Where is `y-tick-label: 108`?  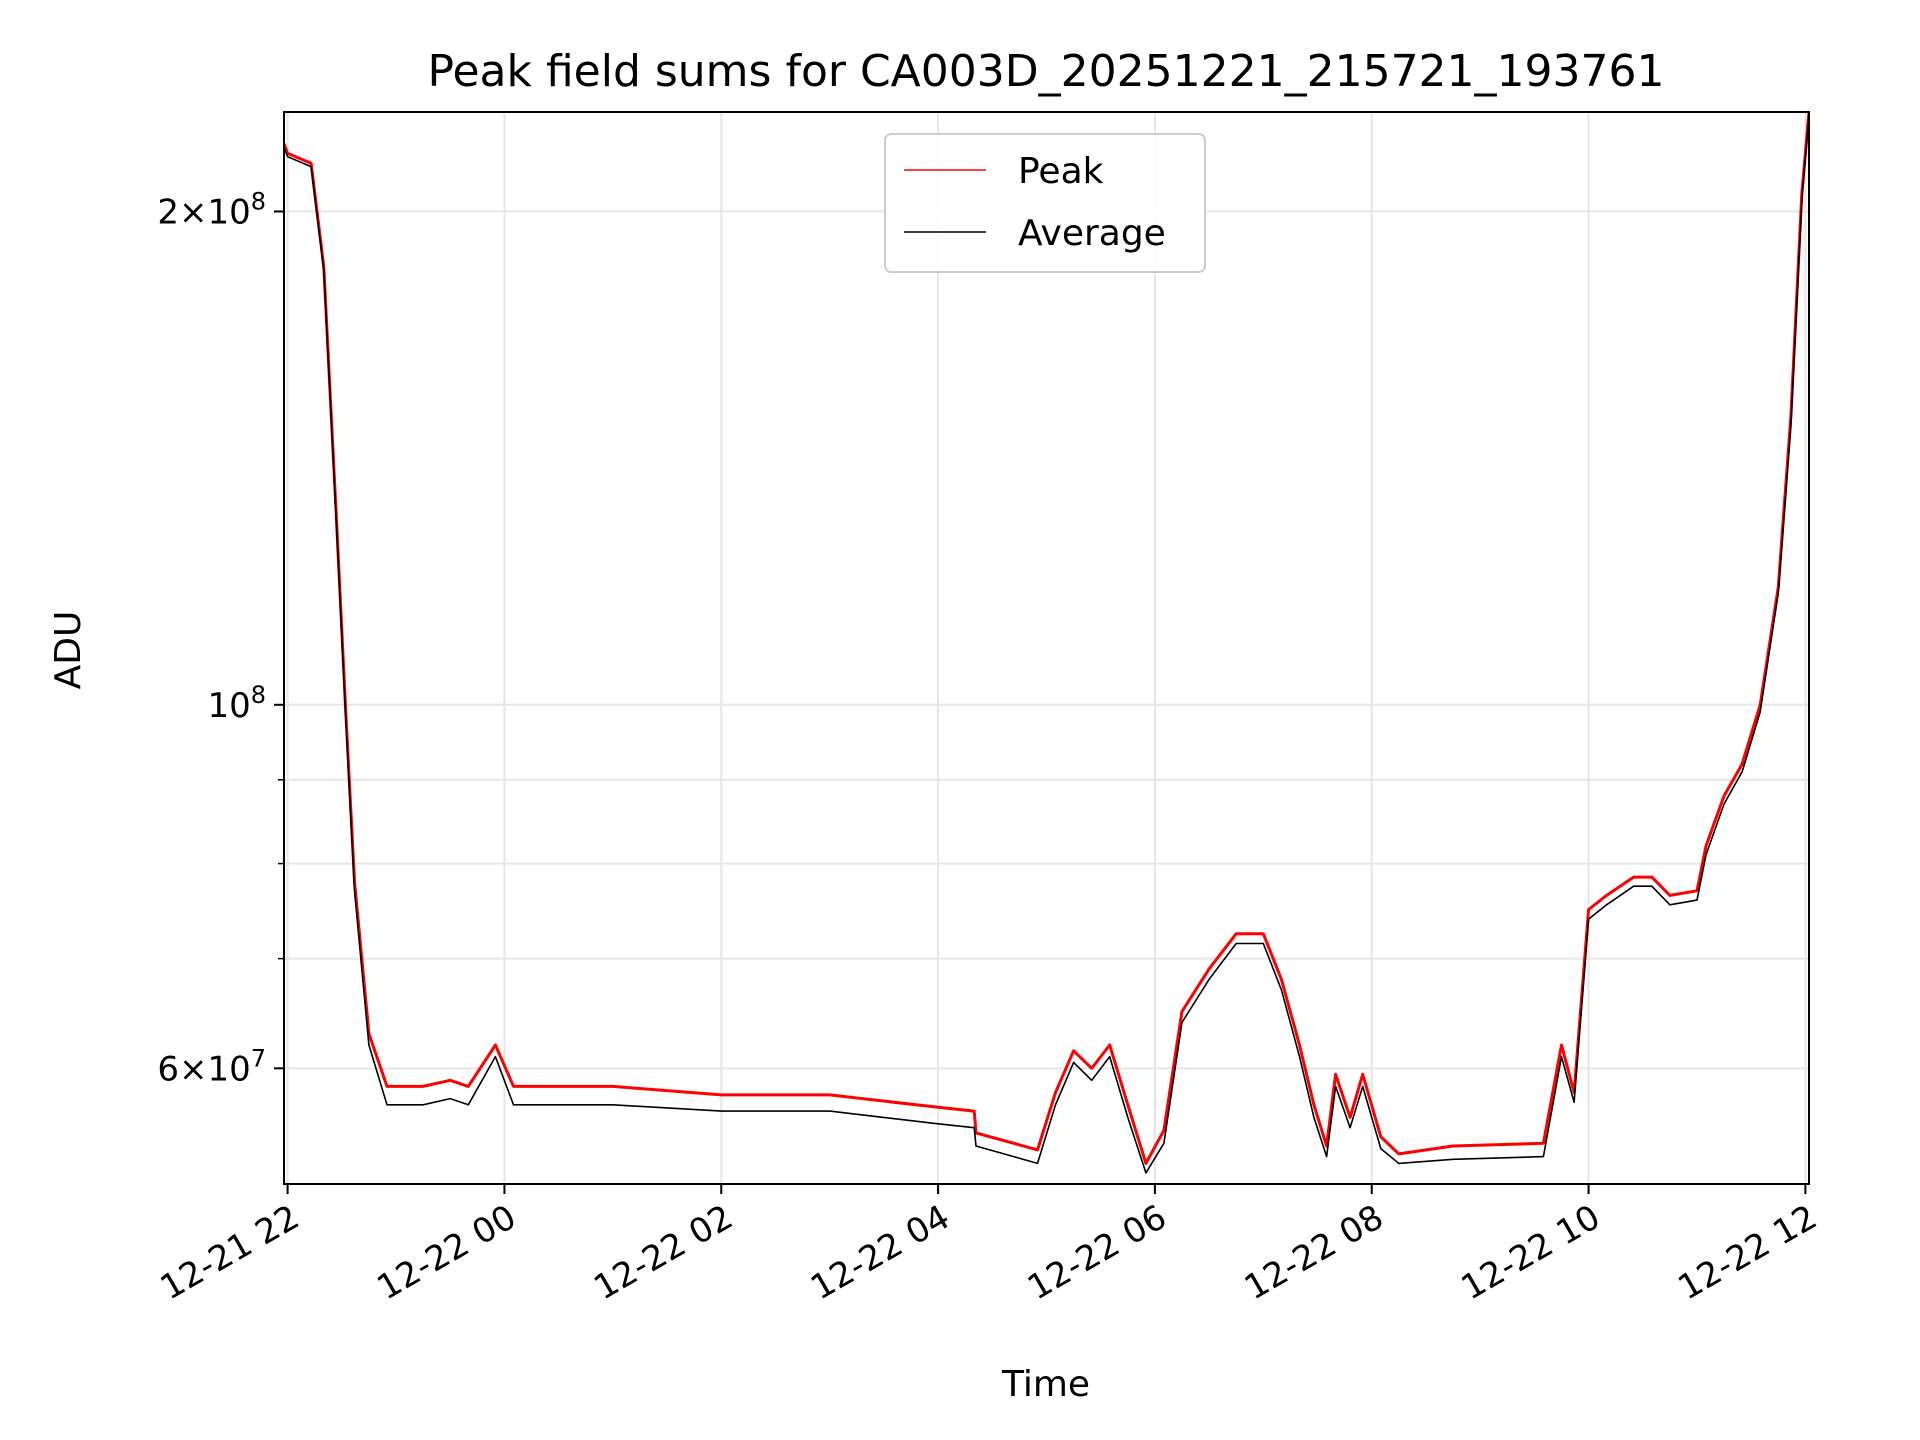 y-tick-label: 108 is located at coordinates (236, 703).